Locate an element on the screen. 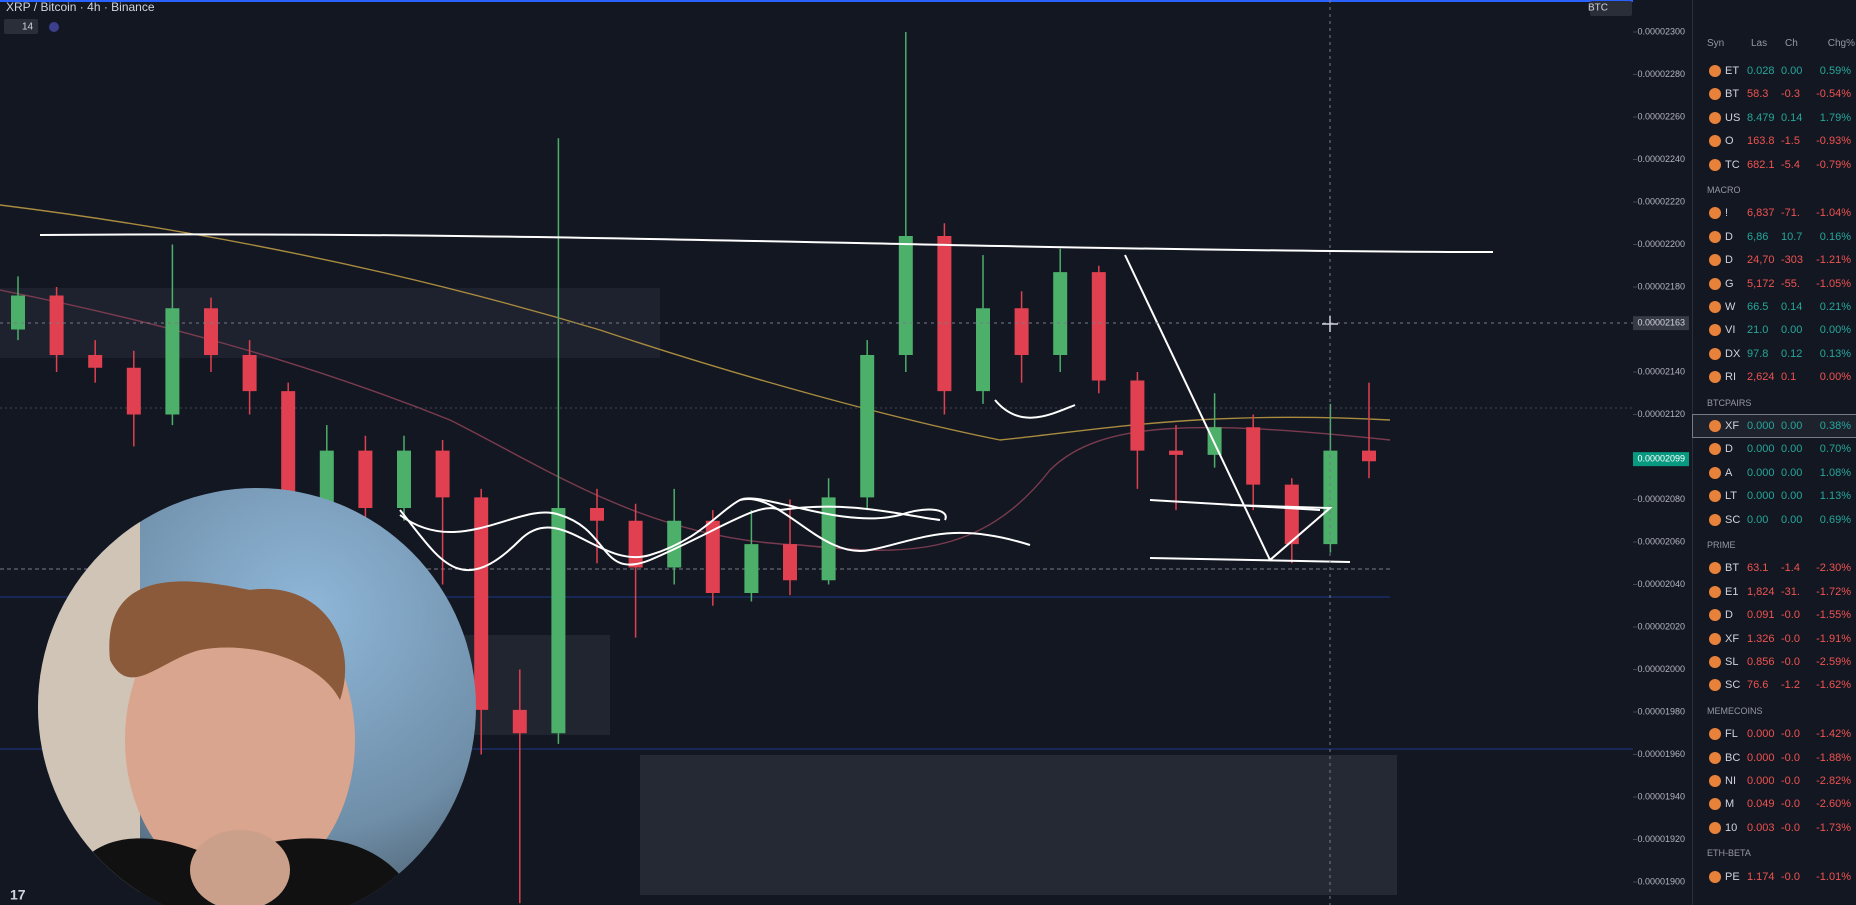 Image resolution: width=1856 pixels, height=905 pixels. change-pct: 0.69% is located at coordinates (1835, 519).